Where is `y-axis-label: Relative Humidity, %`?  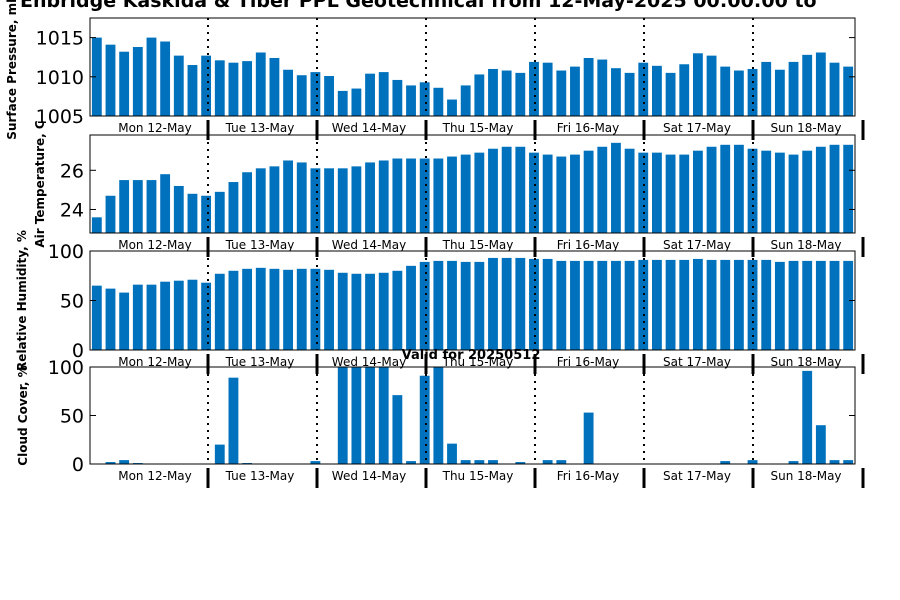
y-axis-label: Relative Humidity, % is located at coordinates (22, 300).